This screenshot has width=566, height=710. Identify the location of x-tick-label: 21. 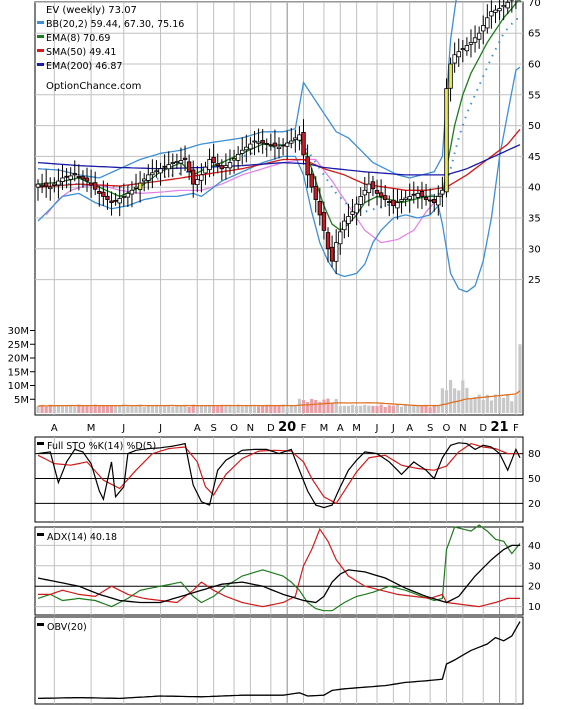
(500, 427).